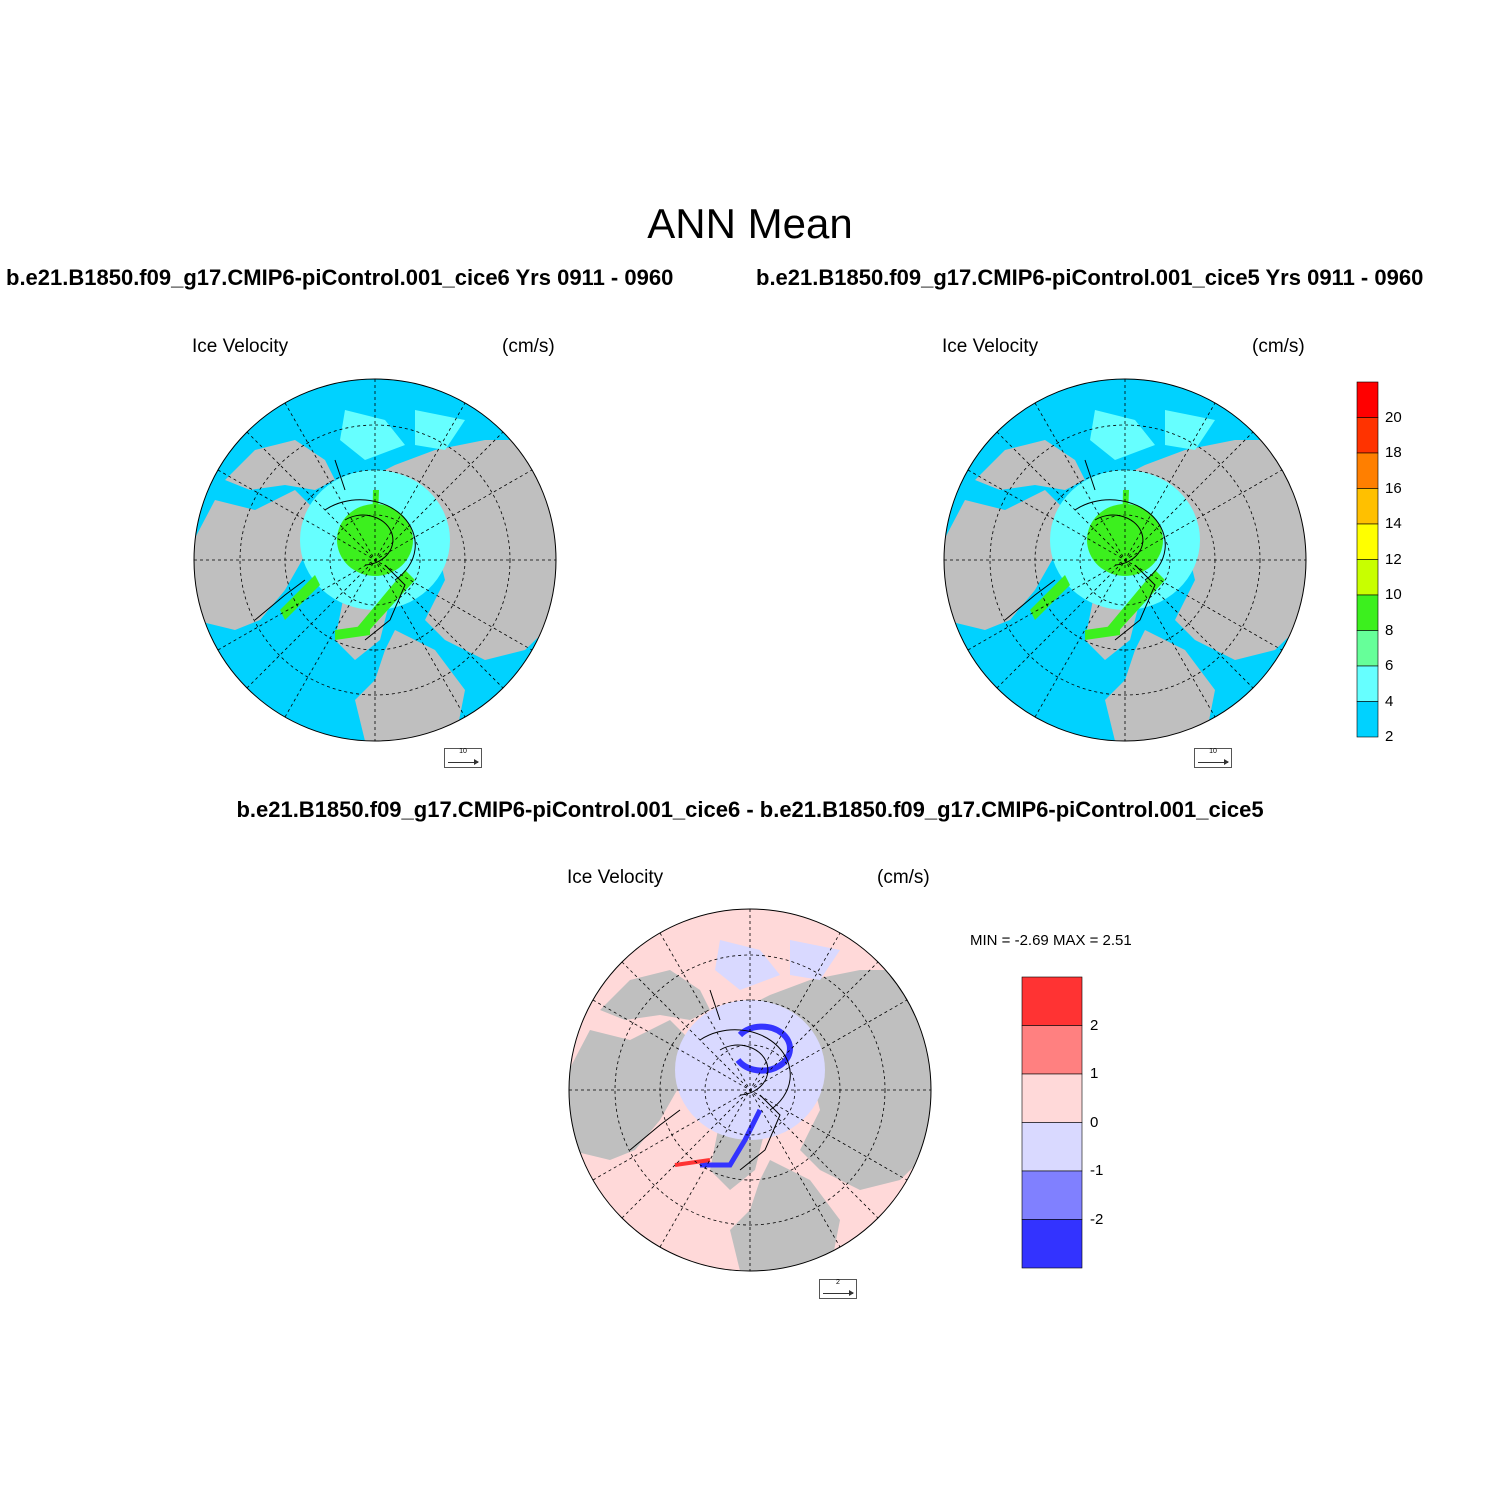  I want to click on colorbar-main-tick-label: 12, so click(1393, 559).